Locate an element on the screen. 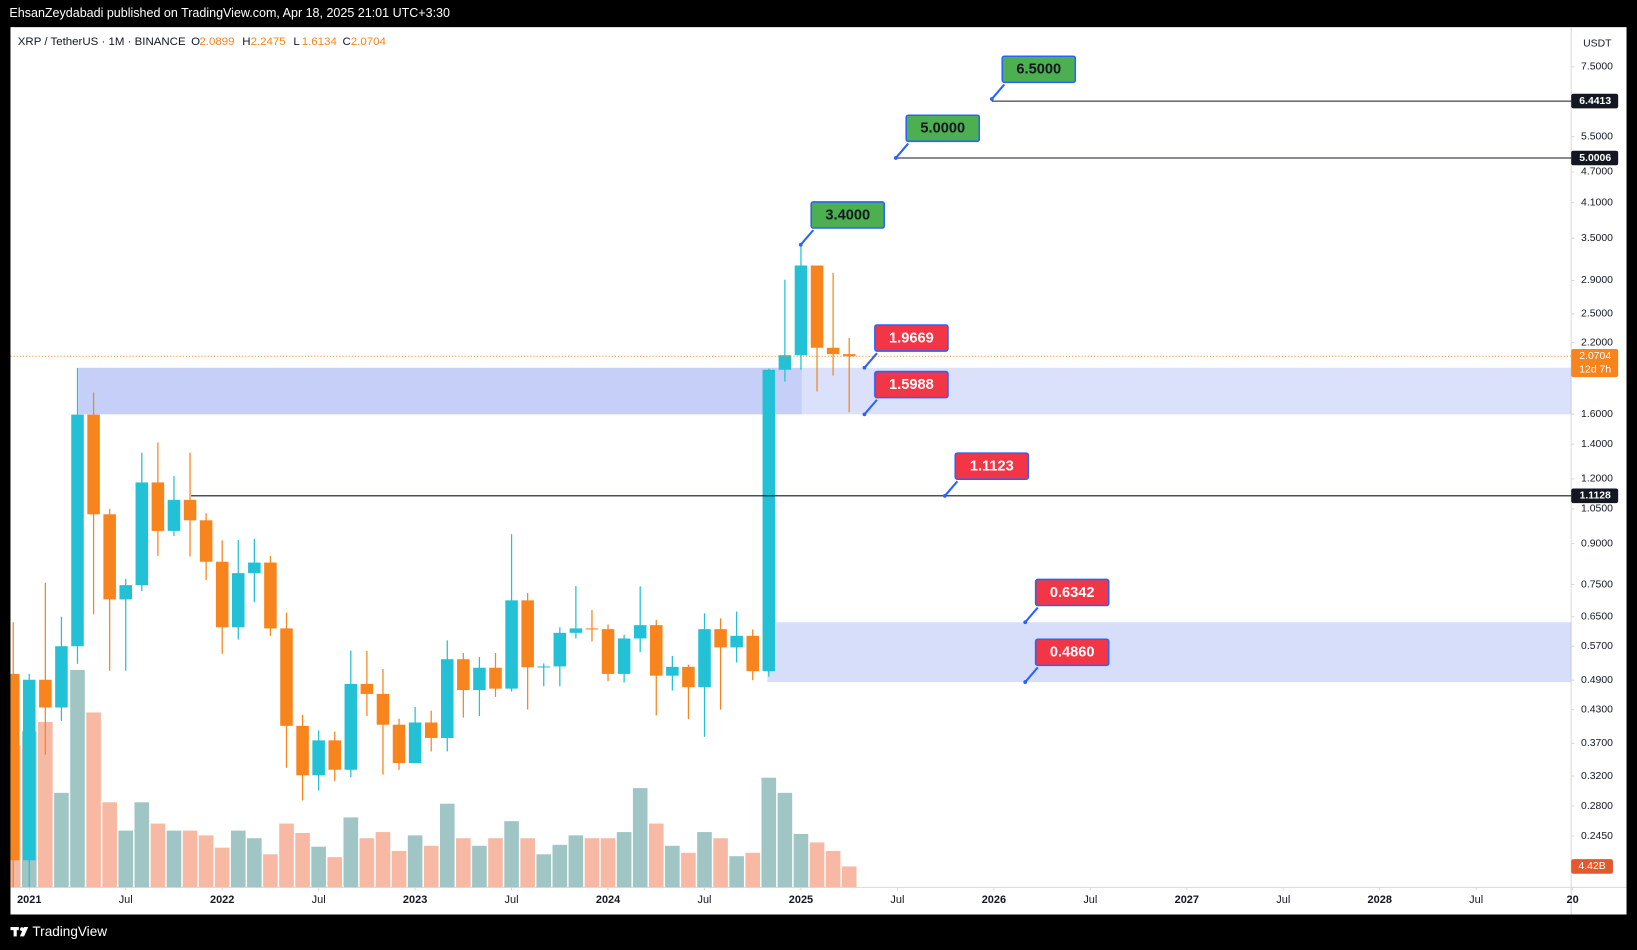 The image size is (1637, 950). y-tick-label: 0.3200 is located at coordinates (1597, 776).